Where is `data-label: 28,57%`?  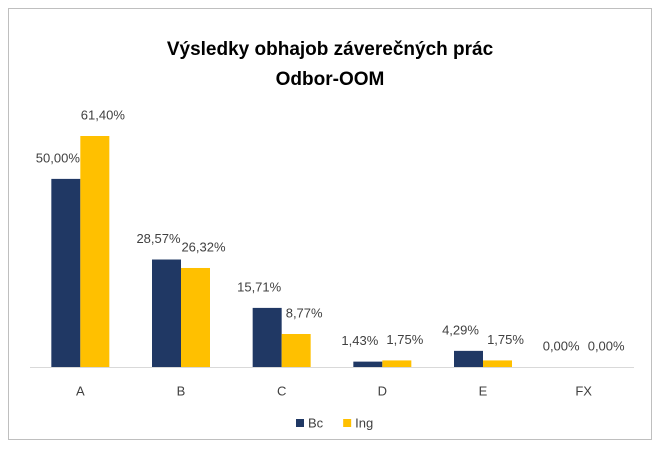
data-label: 28,57% is located at coordinates (158, 238).